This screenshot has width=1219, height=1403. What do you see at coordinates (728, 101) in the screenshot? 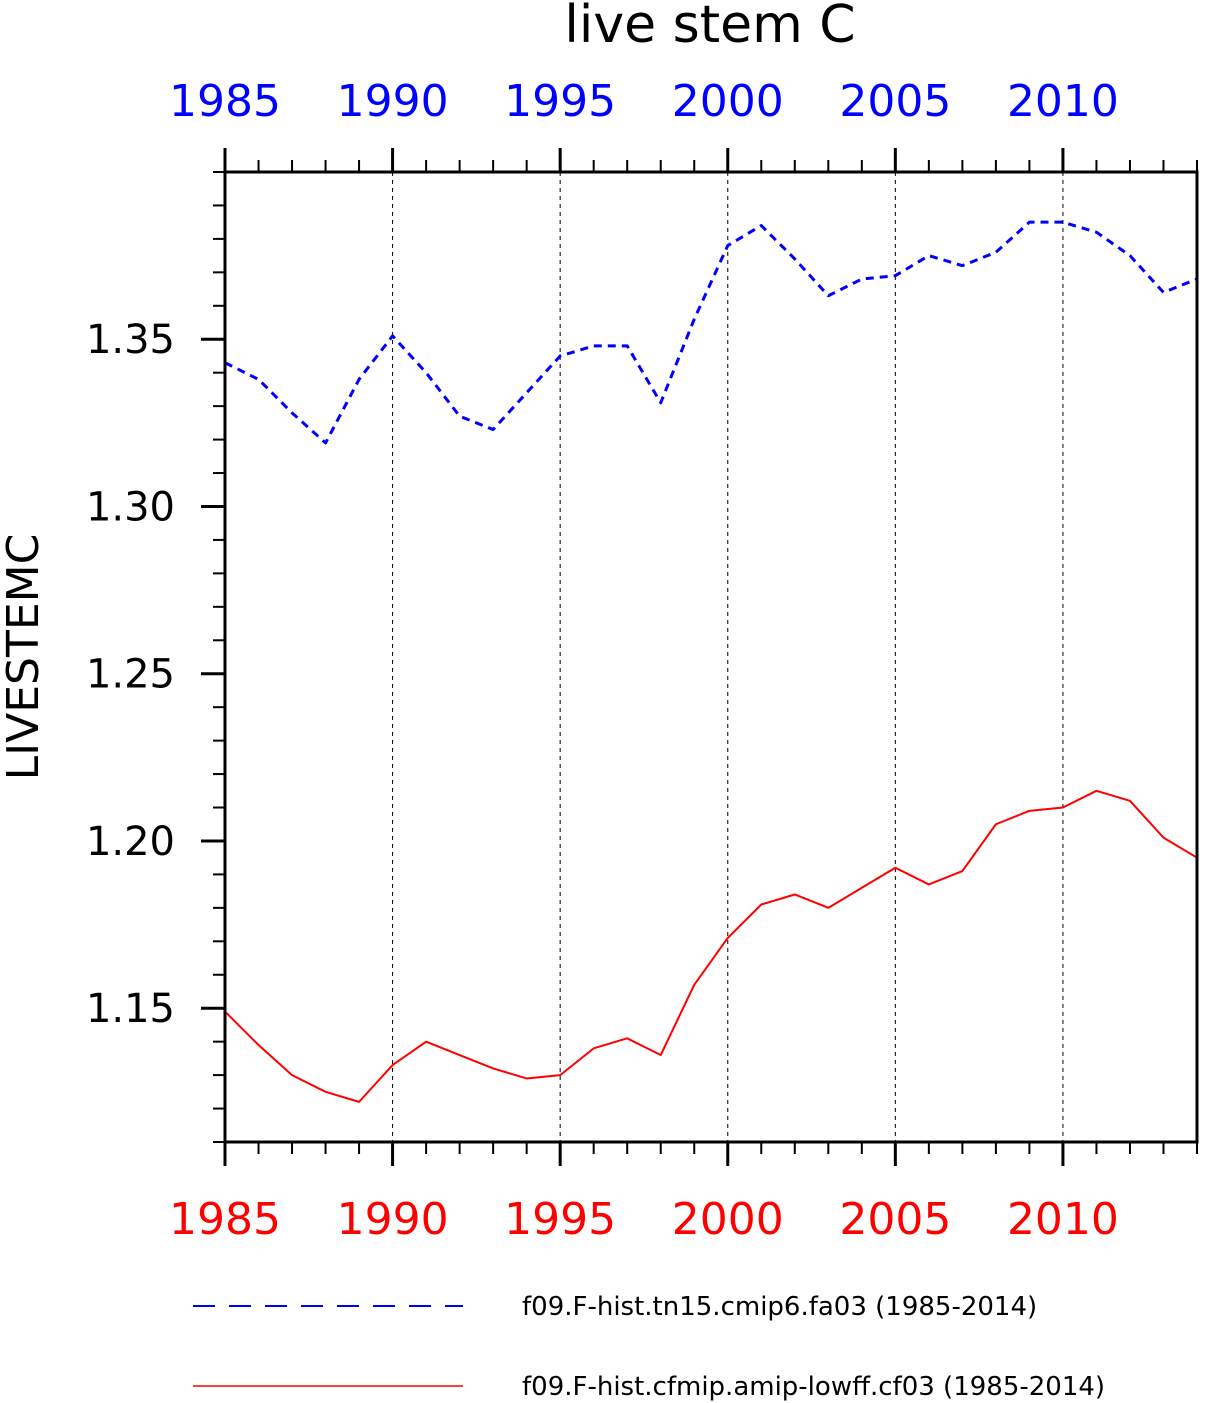
I see `x-tick-label-top: 2000` at bounding box center [728, 101].